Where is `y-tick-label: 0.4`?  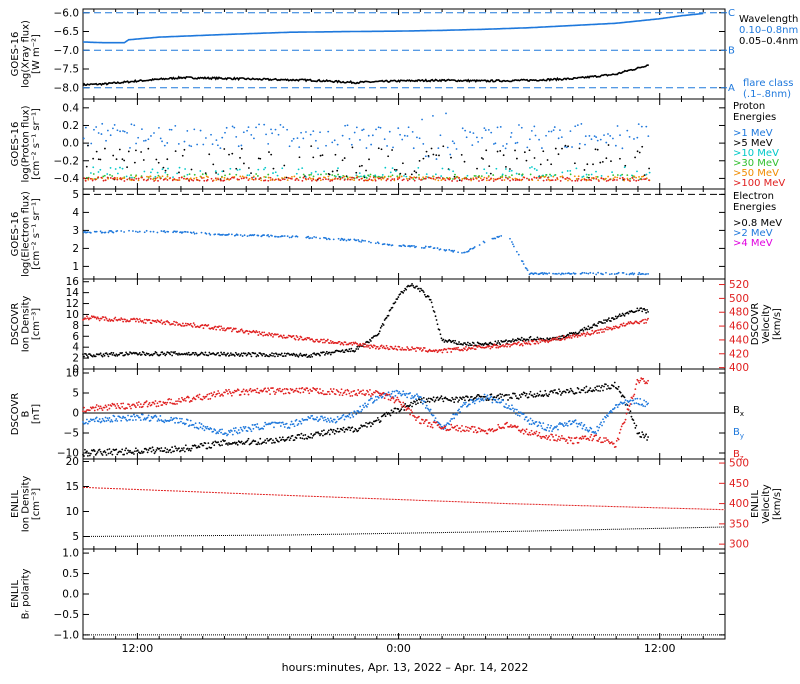 y-tick-label: 0.4 is located at coordinates (70, 108).